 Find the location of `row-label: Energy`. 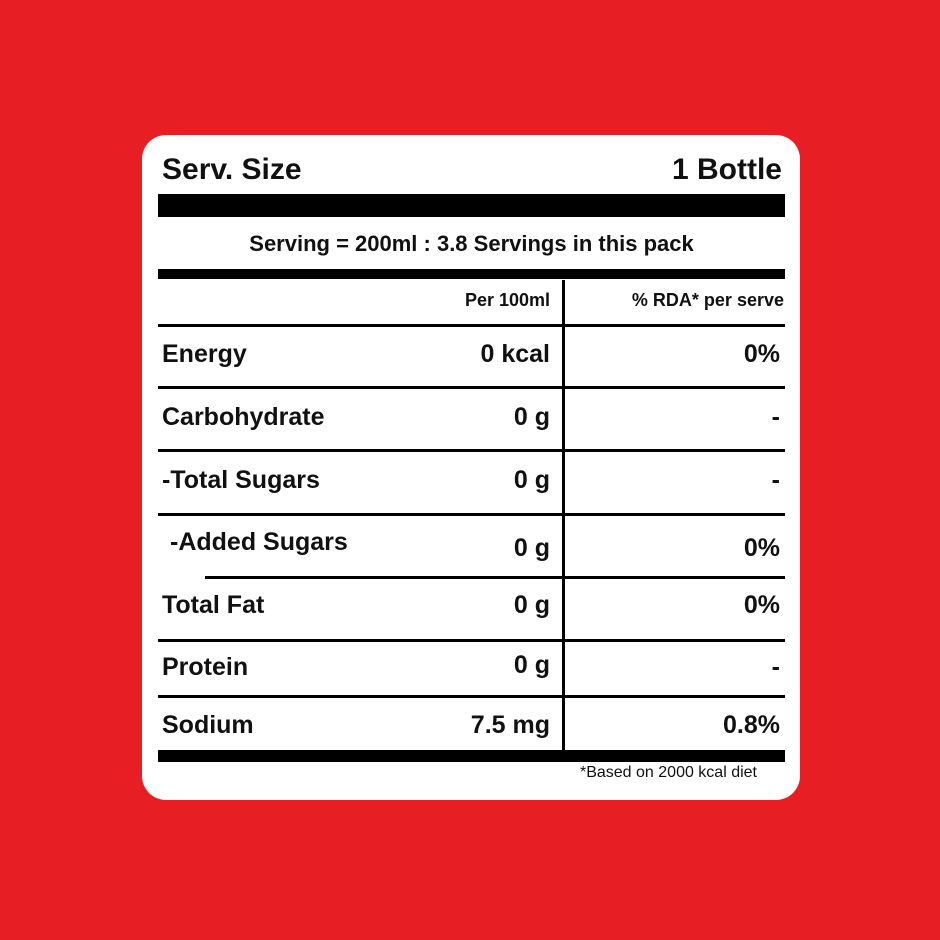

row-label: Energy is located at coordinates (204, 354).